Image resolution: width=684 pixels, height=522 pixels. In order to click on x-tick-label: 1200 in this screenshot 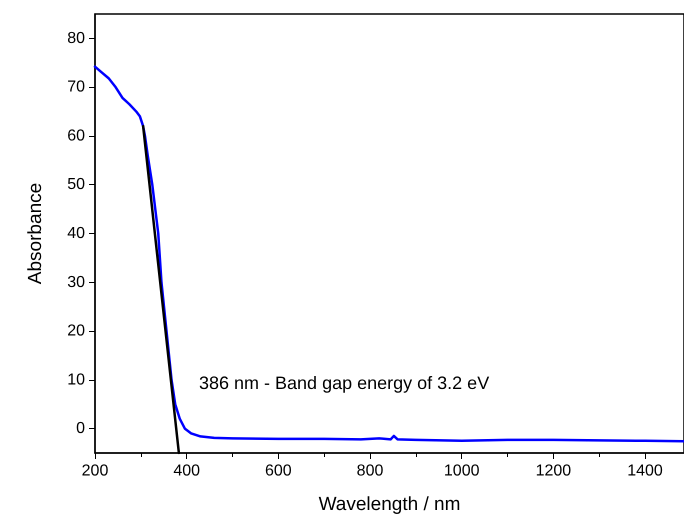, I will do `click(554, 471)`.